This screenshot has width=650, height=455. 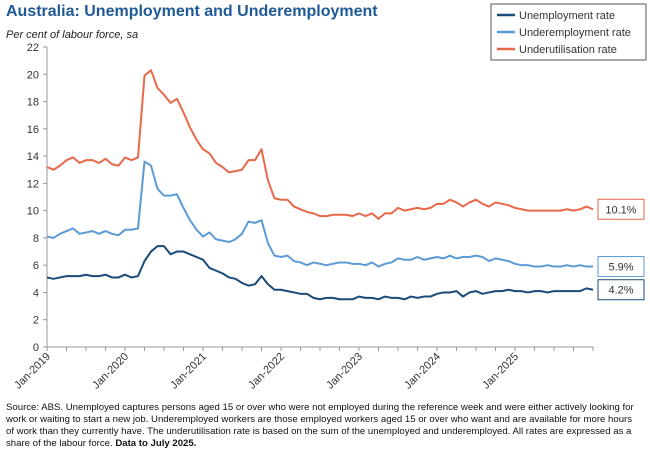 I want to click on x-tick-label: Jan-2022, so click(x=266, y=371).